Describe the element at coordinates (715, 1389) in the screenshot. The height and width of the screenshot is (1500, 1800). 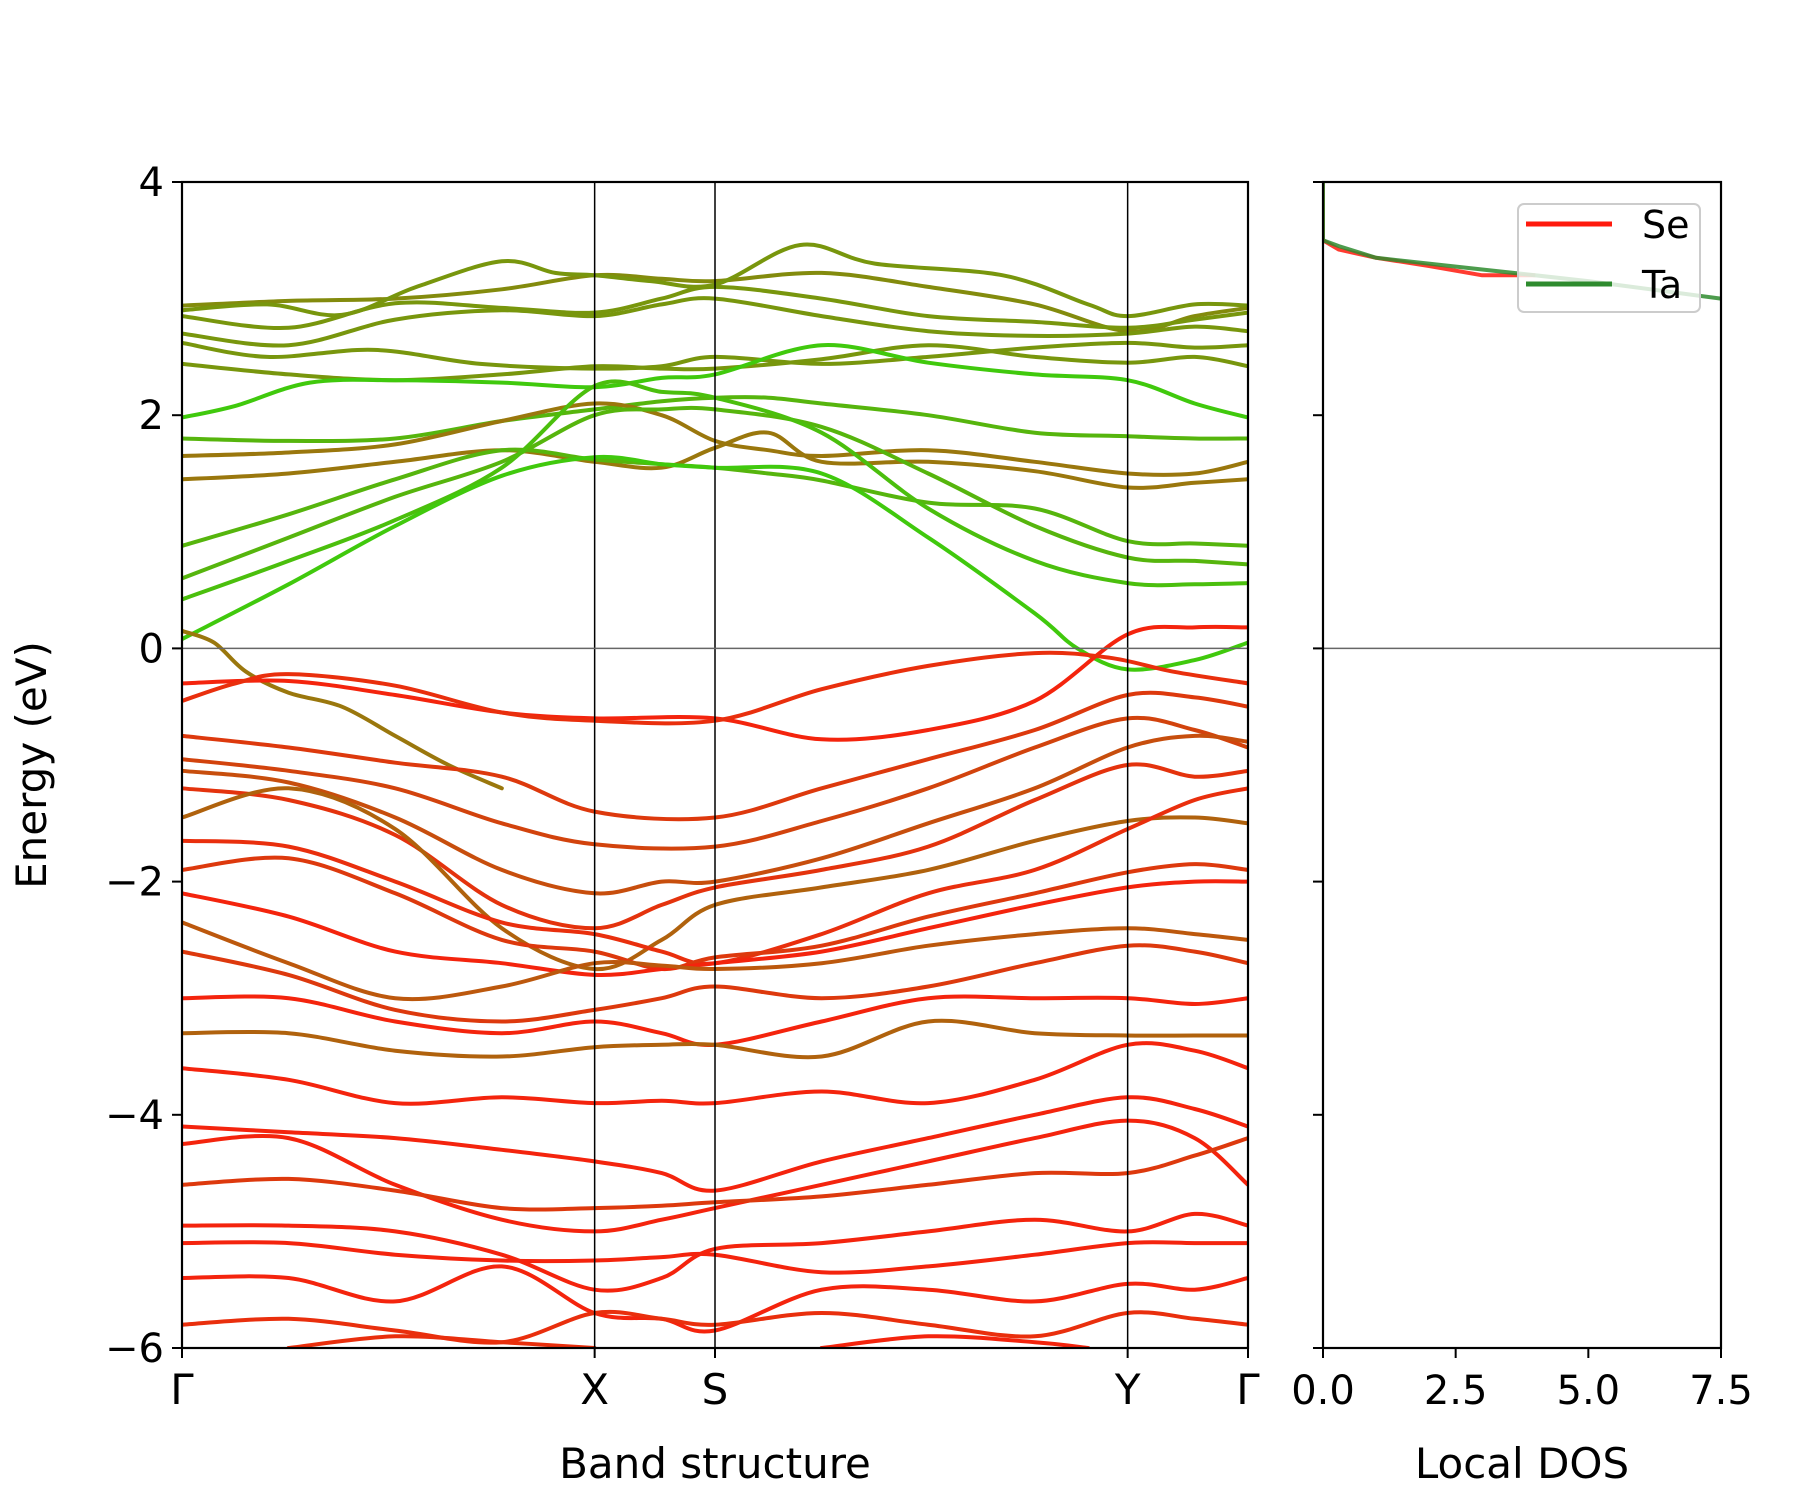
I see `kpoint-label: S` at that location.